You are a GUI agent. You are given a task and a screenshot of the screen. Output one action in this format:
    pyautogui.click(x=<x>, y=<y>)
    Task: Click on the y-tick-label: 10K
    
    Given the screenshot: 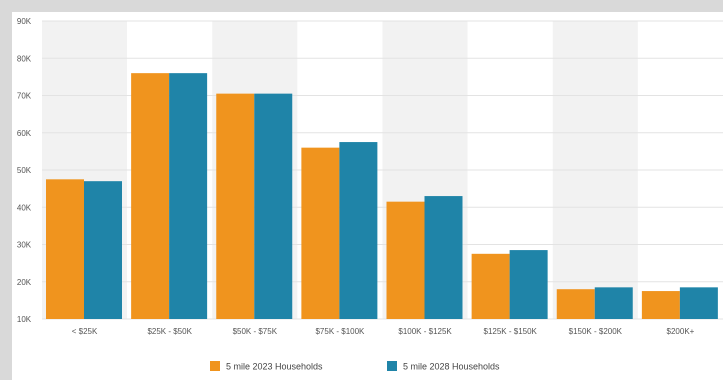 What is the action you would take?
    pyautogui.click(x=24, y=319)
    